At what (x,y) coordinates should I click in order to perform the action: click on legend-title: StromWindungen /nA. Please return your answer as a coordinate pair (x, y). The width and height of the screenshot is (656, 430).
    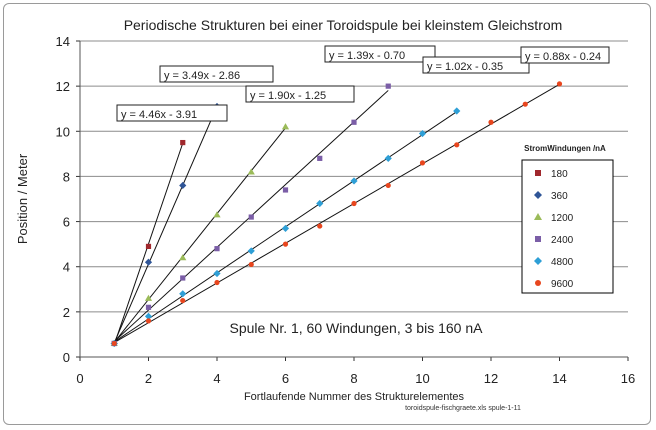
    Looking at the image, I should click on (565, 148).